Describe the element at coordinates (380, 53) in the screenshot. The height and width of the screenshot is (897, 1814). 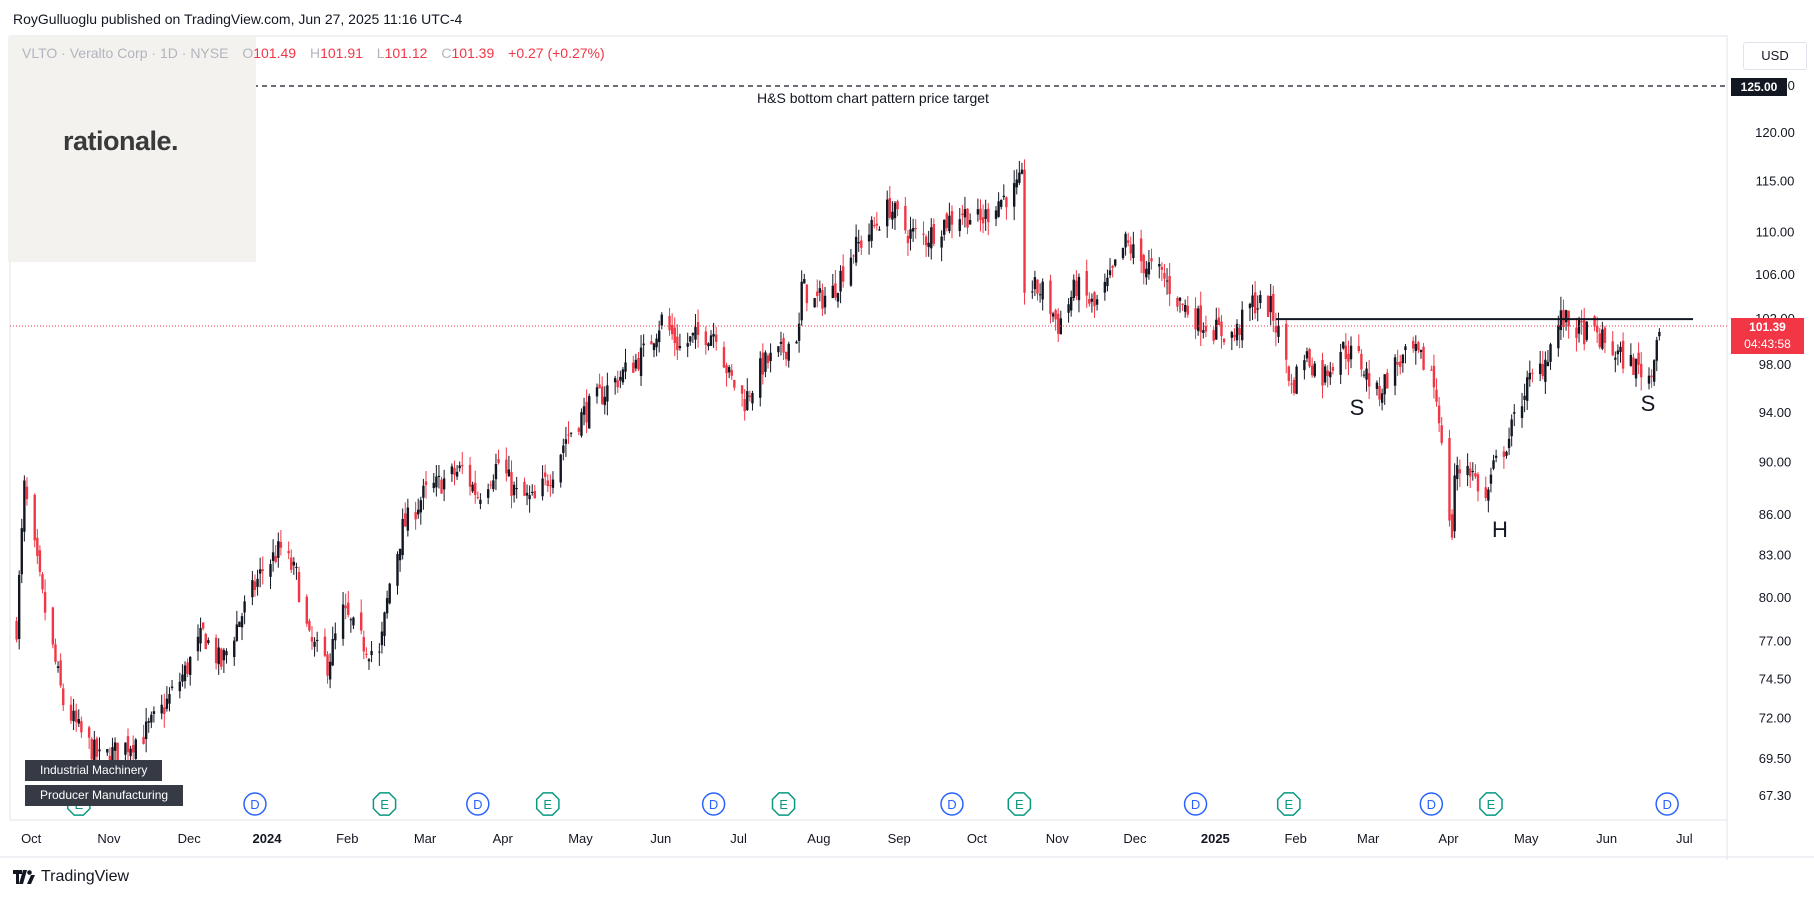
I see `low-label: L` at that location.